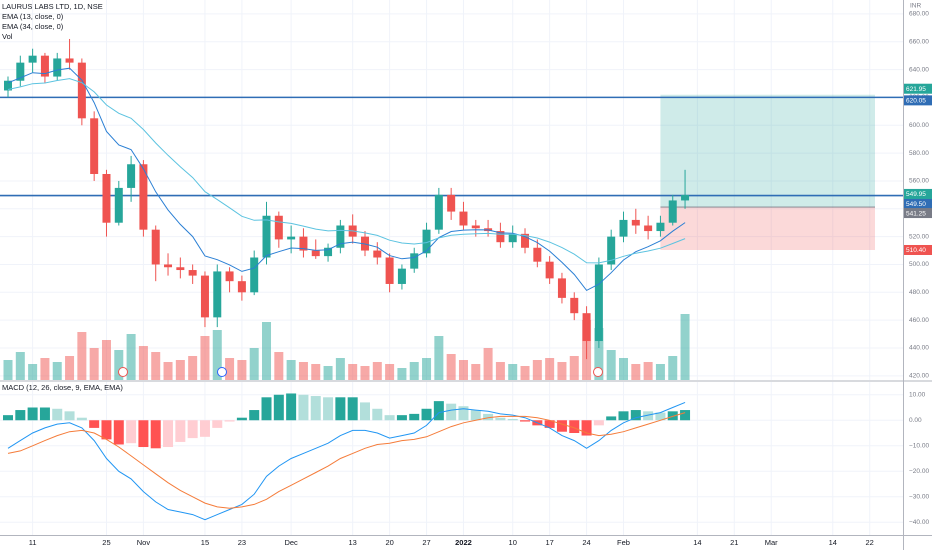  What do you see at coordinates (919, 41) in the screenshot?
I see `price-tick-label: 660.00` at bounding box center [919, 41].